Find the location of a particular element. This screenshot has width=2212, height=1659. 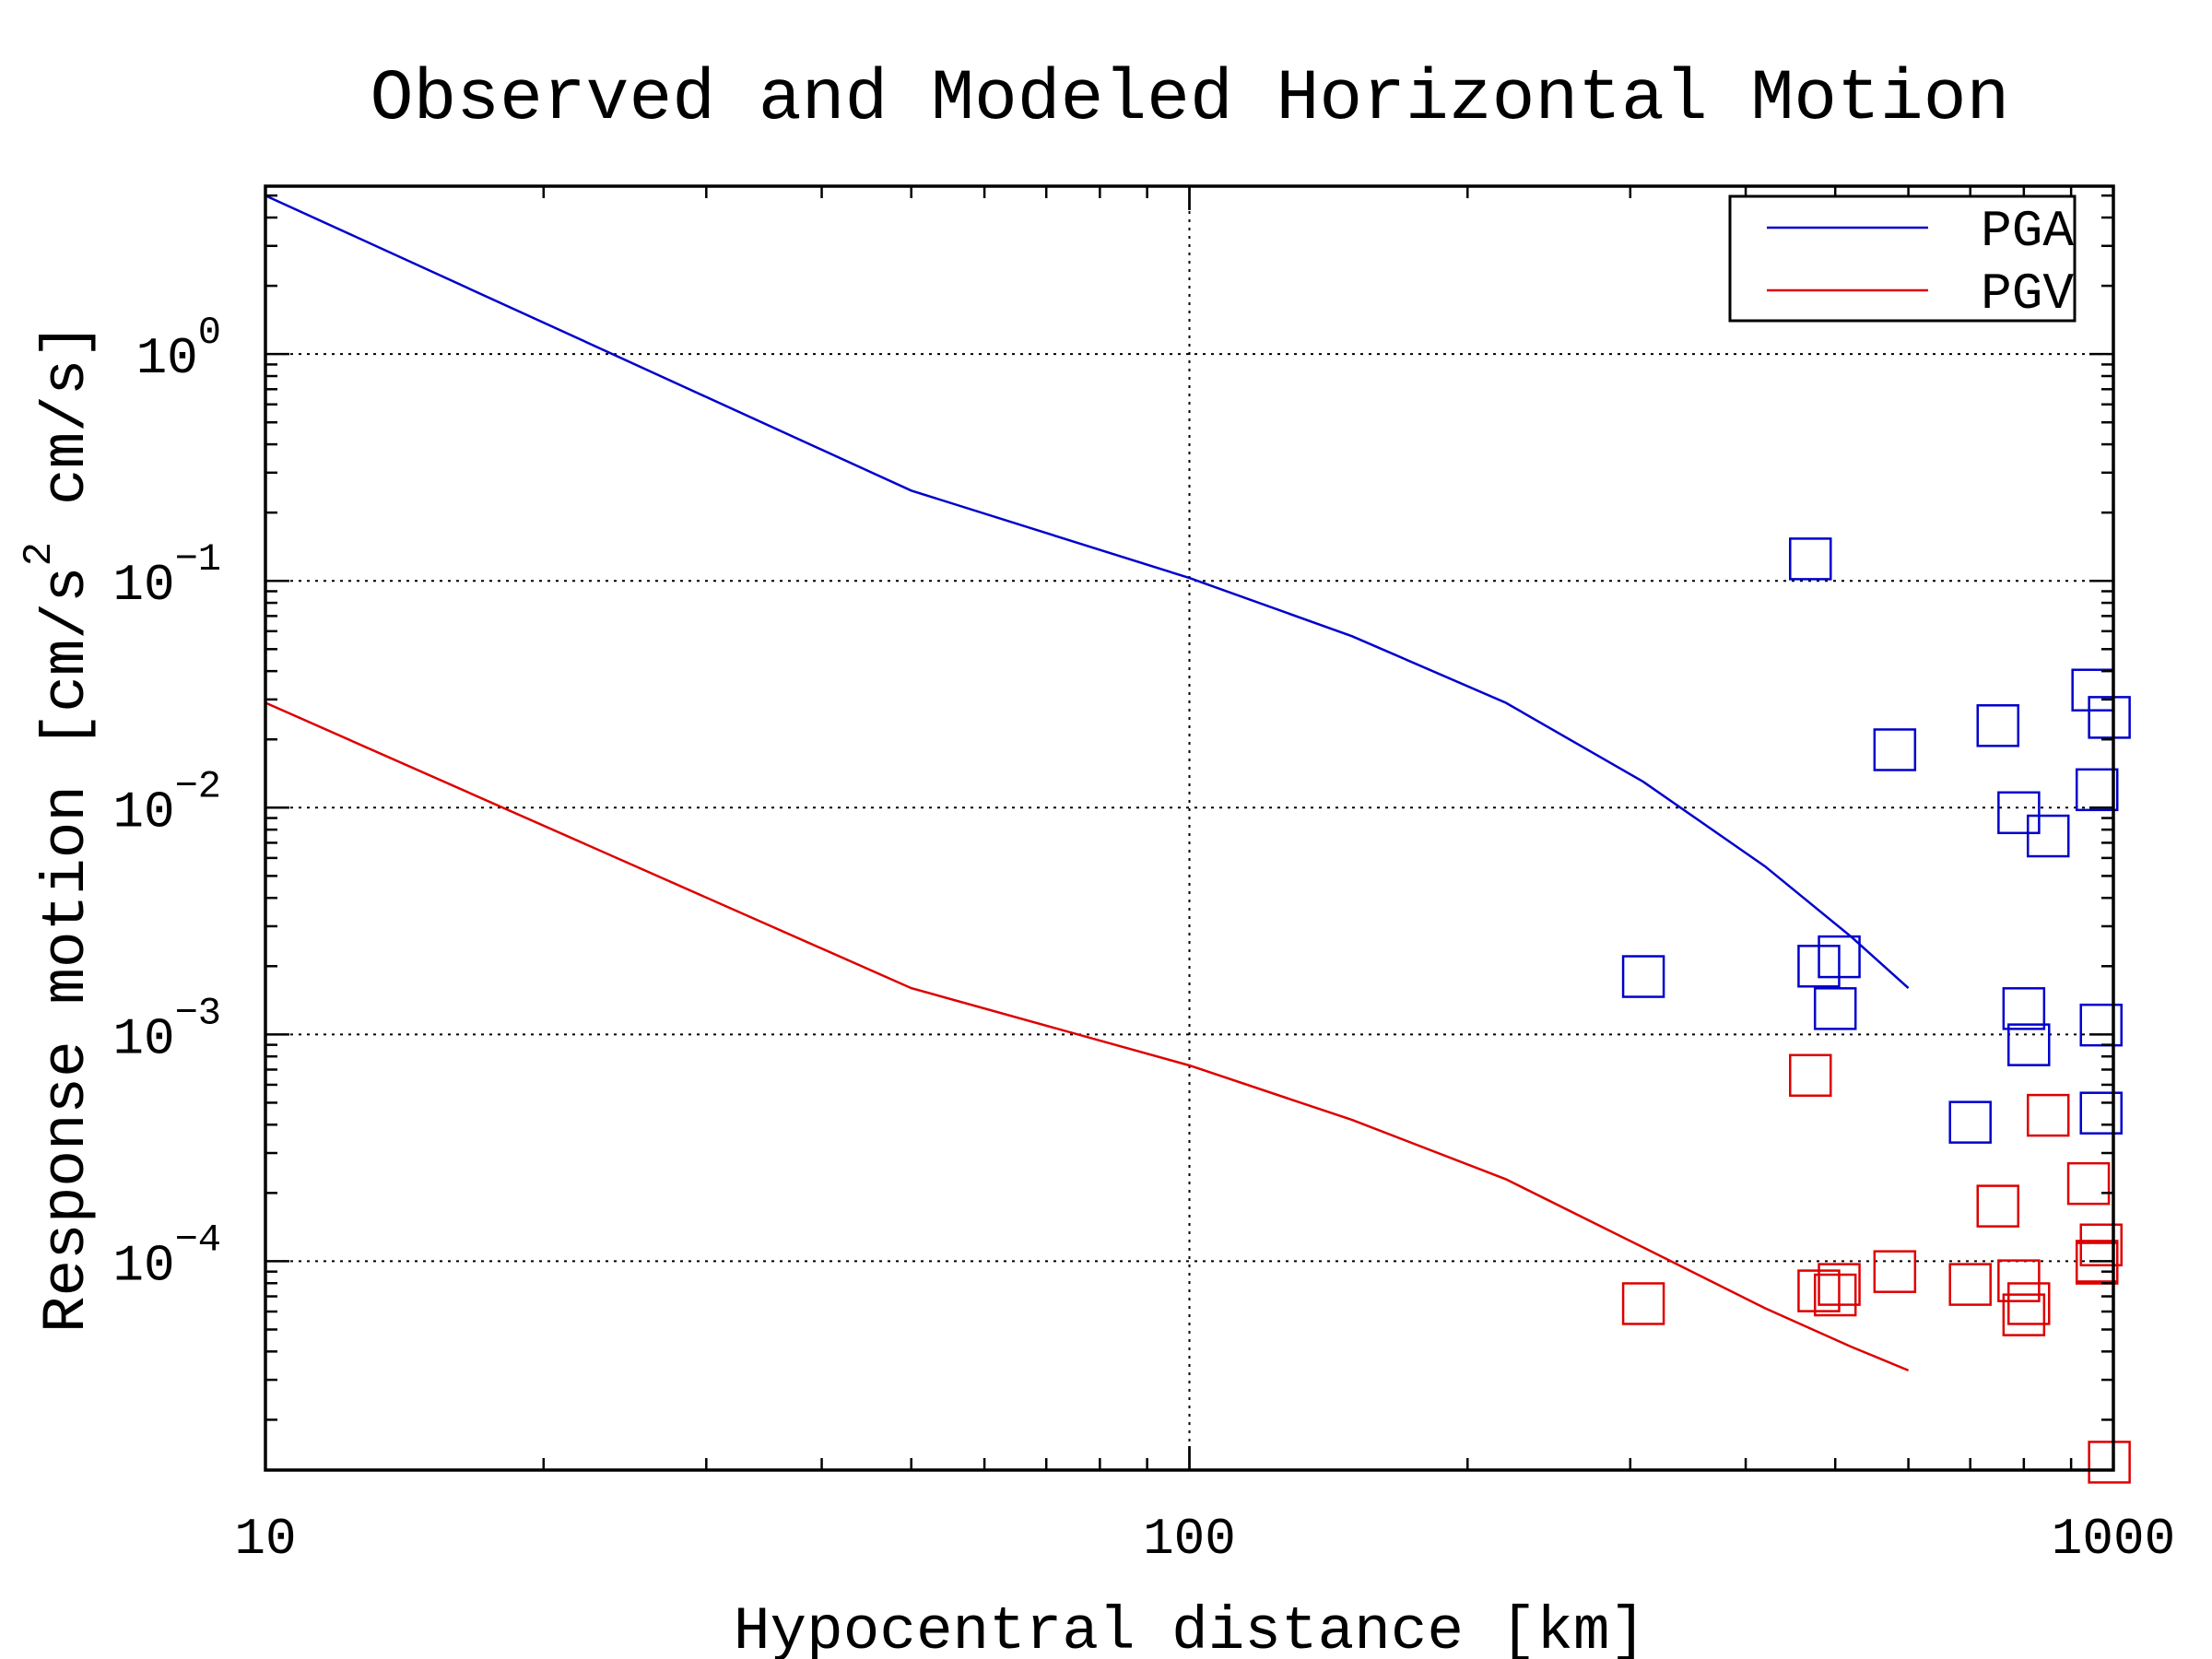

legend-box is located at coordinates (1902, 258).